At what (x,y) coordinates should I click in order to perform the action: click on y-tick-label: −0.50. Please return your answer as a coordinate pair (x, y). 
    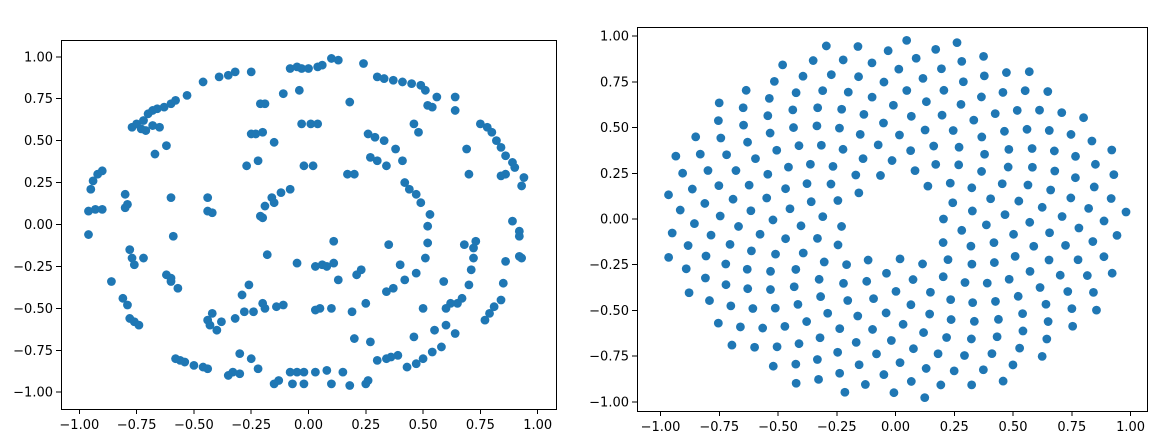
    Looking at the image, I should click on (609, 311).